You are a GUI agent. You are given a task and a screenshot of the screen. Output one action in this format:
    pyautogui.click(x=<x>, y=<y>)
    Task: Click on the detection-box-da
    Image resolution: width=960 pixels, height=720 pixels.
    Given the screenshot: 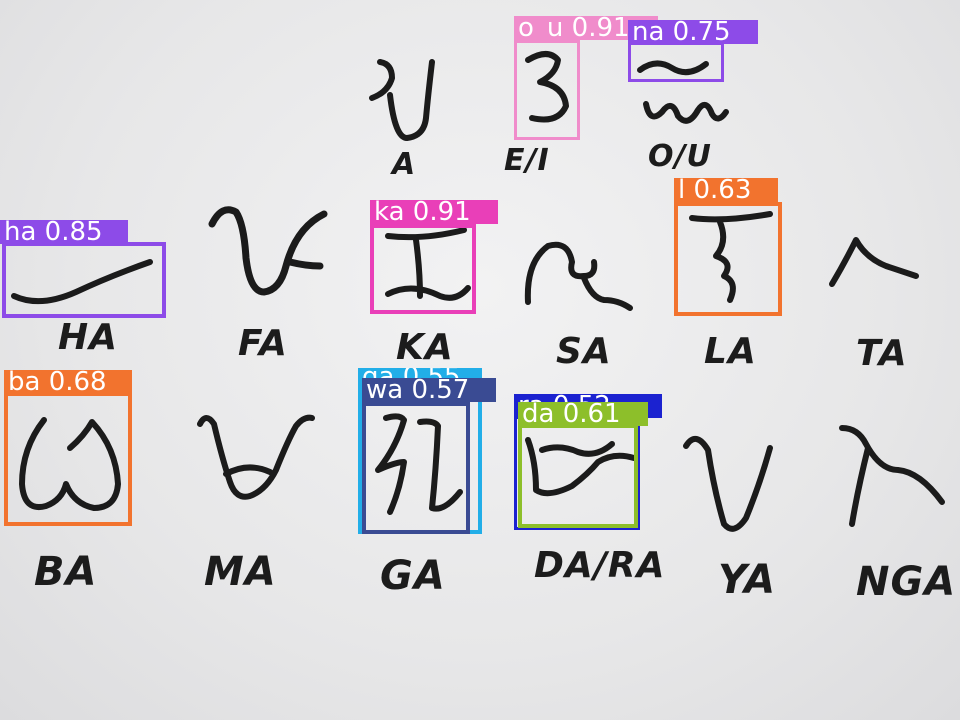 What is the action you would take?
    pyautogui.click(x=578, y=476)
    